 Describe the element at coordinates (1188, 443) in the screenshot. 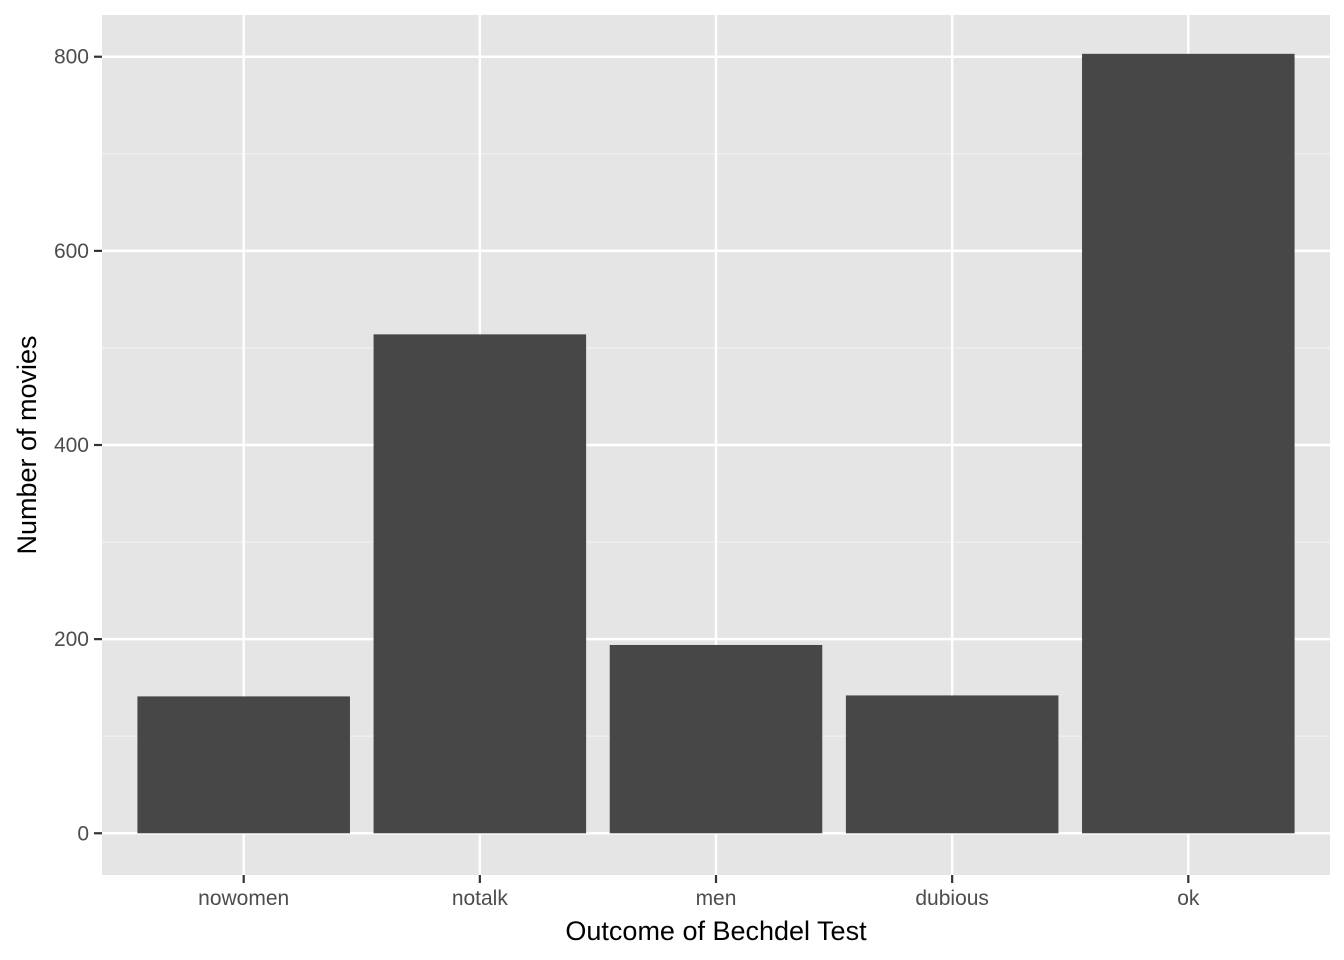

I see `bar-ok` at that location.